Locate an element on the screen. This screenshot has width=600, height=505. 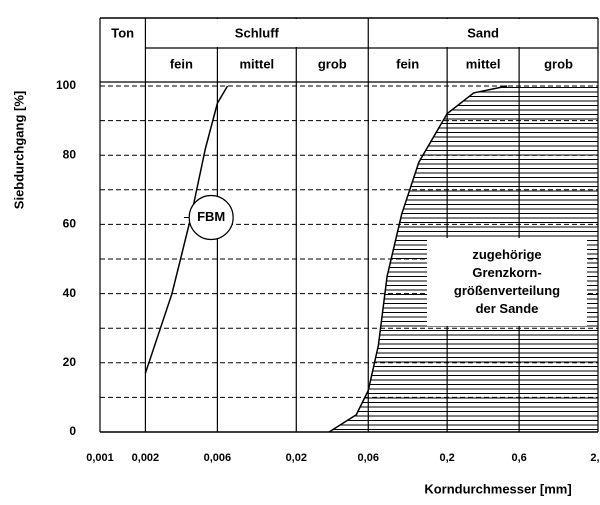
x-tick-label: 0,2 is located at coordinates (446, 458).